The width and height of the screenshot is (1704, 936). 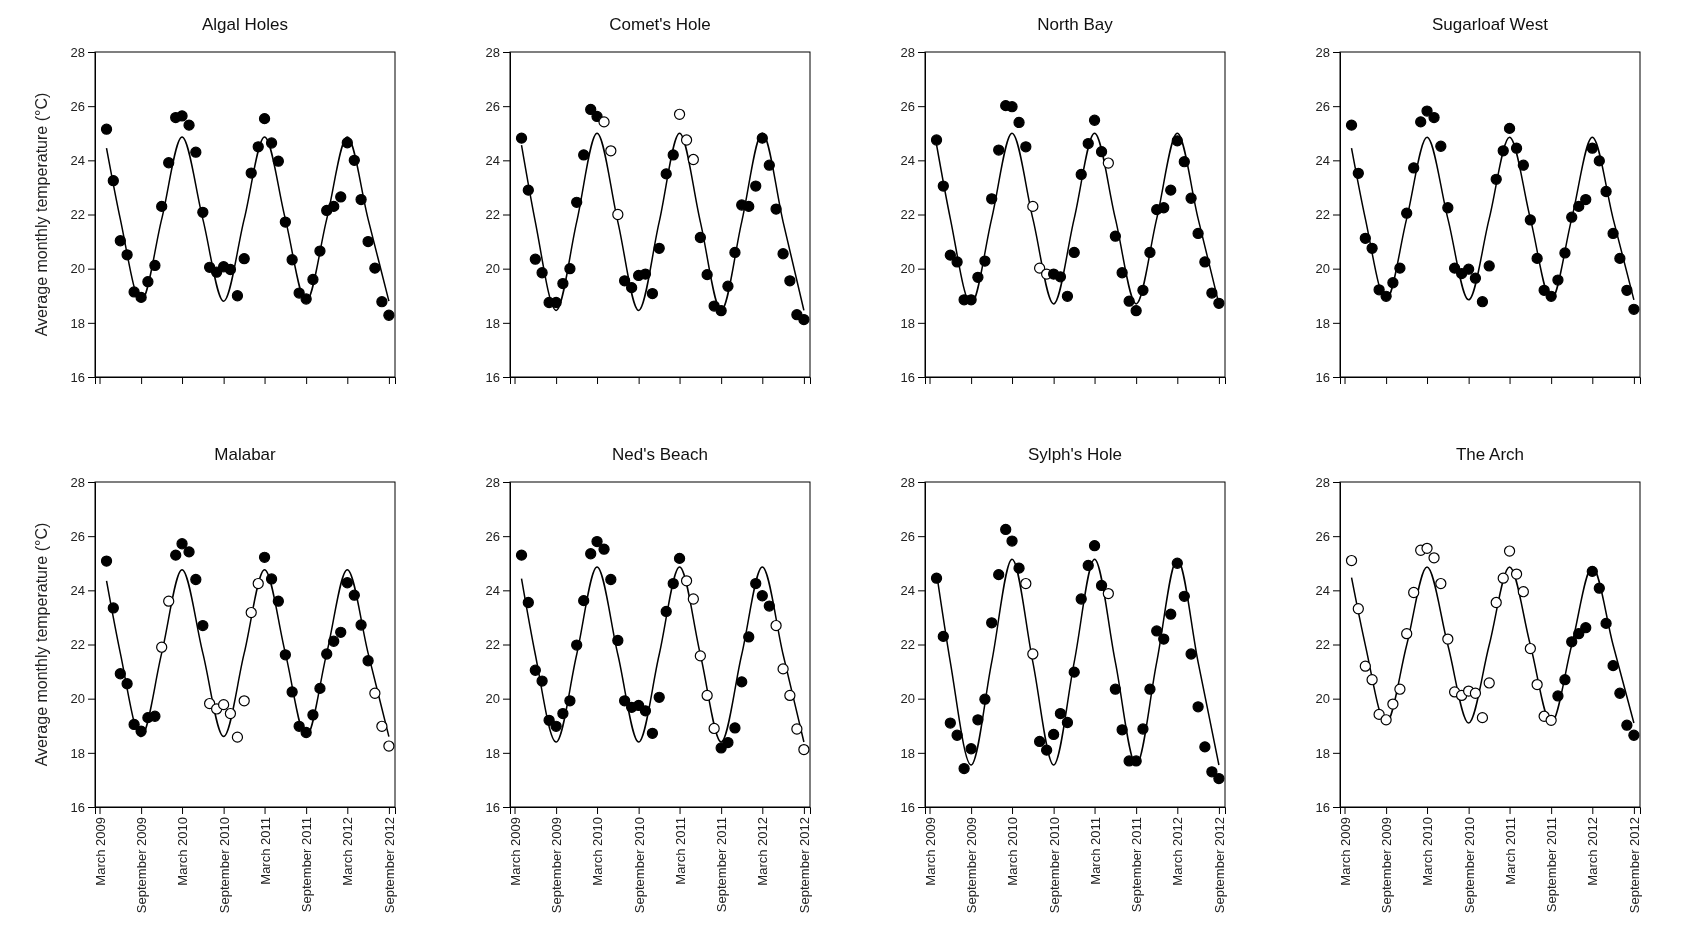 What do you see at coordinates (77, 482) in the screenshot?
I see `y-tick-label: 28` at bounding box center [77, 482].